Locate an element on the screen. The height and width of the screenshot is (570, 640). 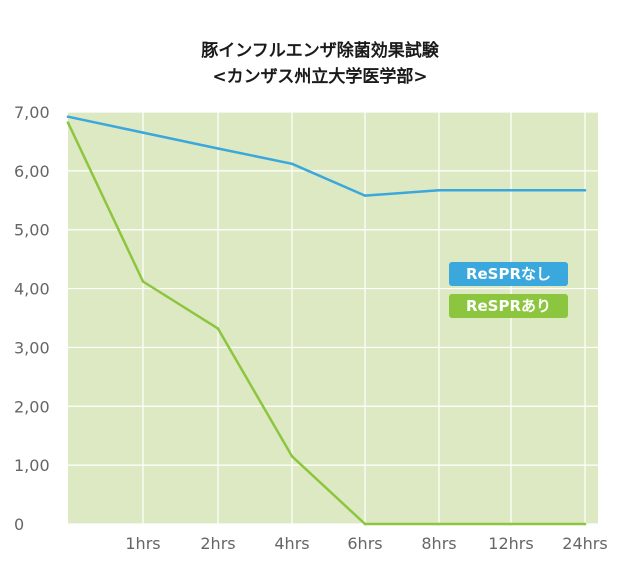
x-tick-label: 12hrs is located at coordinates (510, 543).